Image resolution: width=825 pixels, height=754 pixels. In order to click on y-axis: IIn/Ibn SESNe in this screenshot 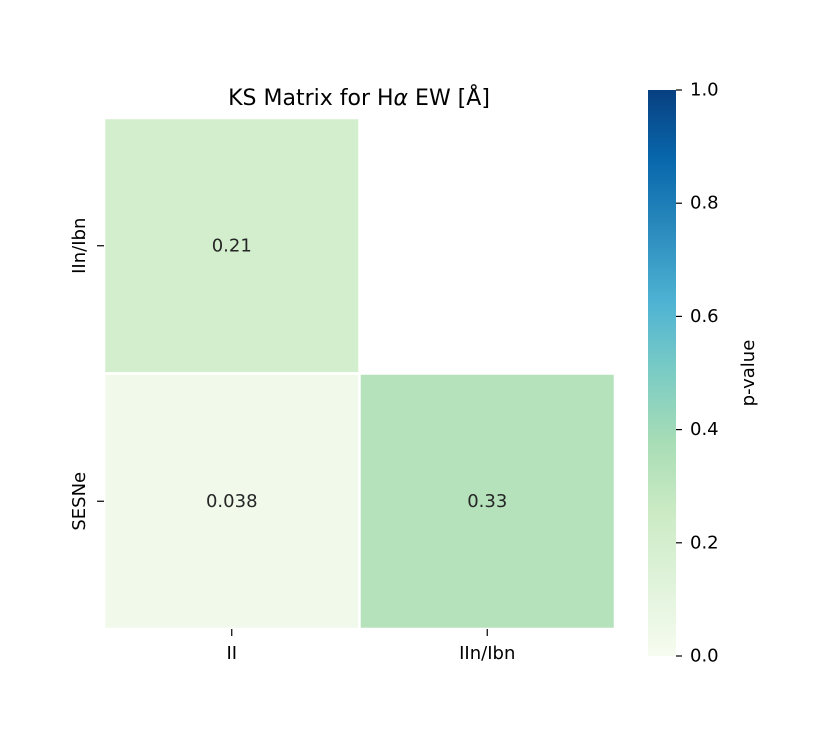, I will do `click(86, 374)`.